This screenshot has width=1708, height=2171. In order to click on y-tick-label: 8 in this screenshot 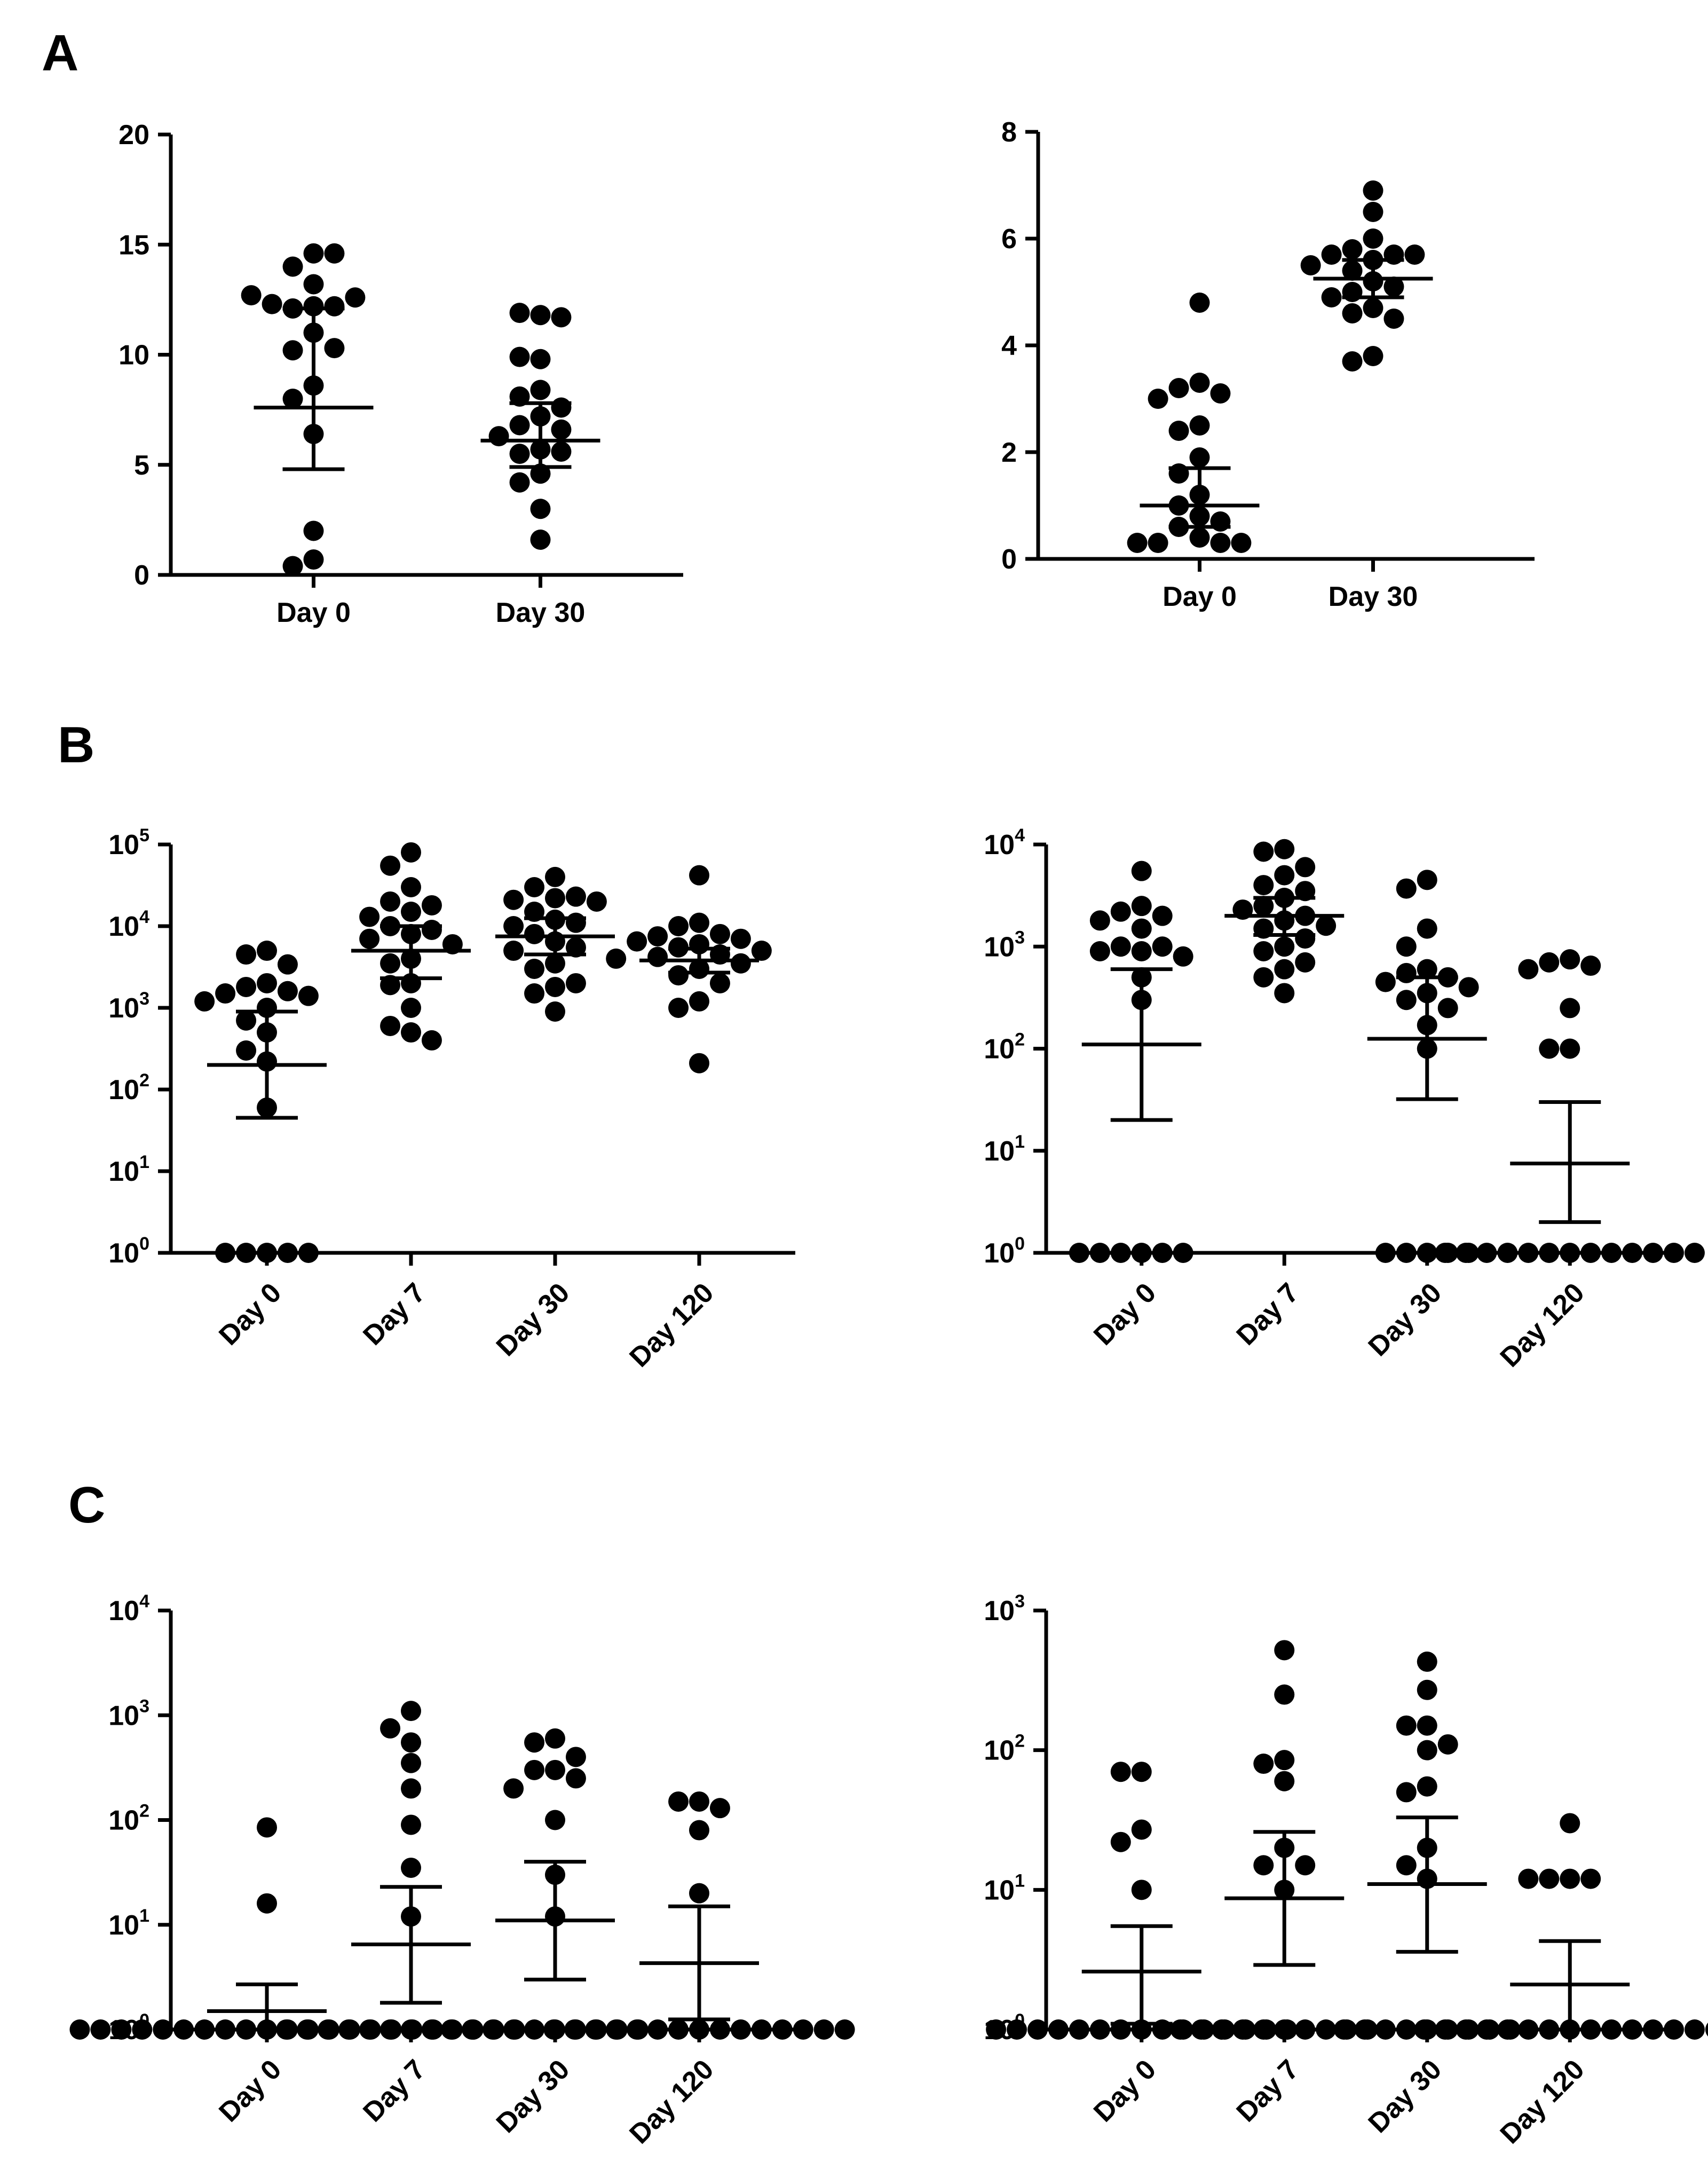, I will do `click(1009, 132)`.